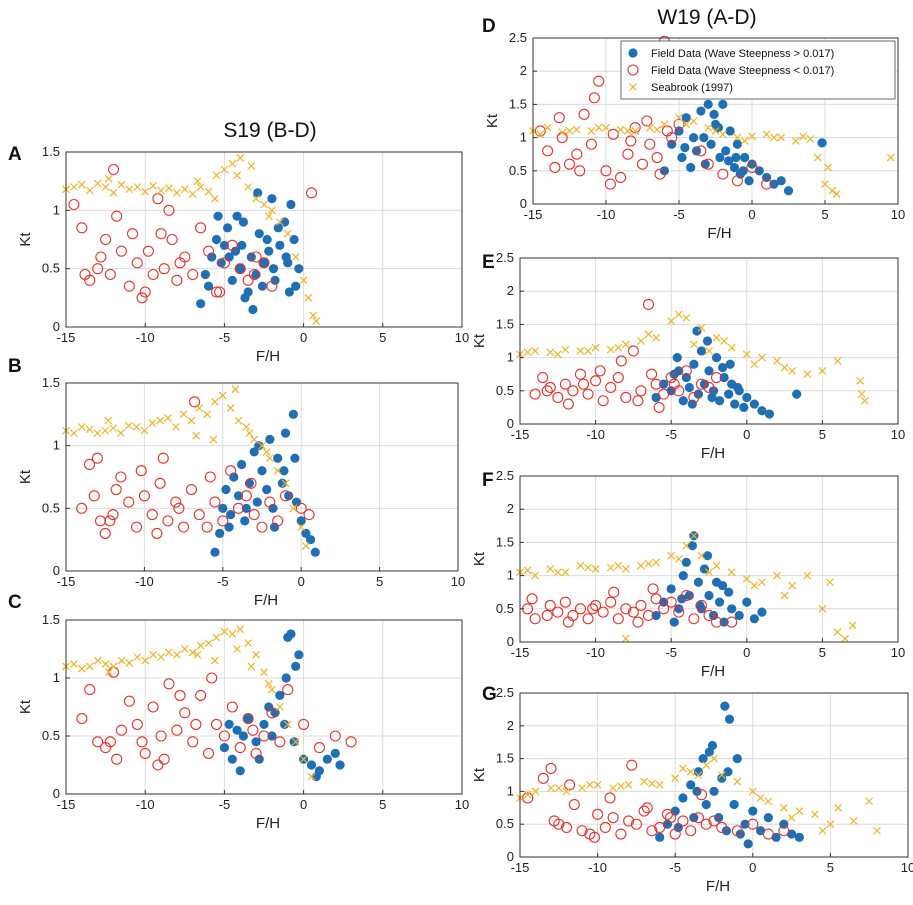 The image size is (913, 905). Describe the element at coordinates (518, 37) in the screenshot. I see `y-tick-label: 2.5` at that location.